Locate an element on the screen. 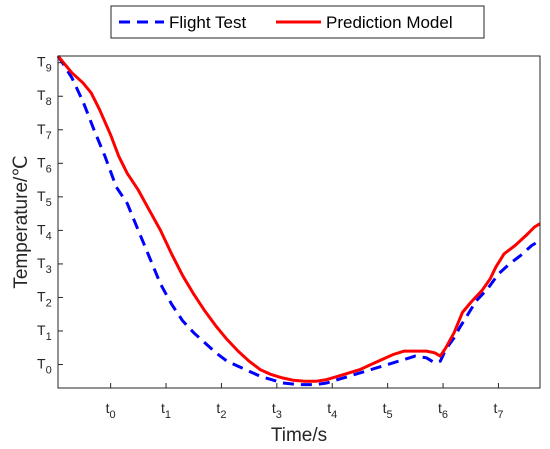  y-tick-label-sub: 0 is located at coordinates (49, 371).